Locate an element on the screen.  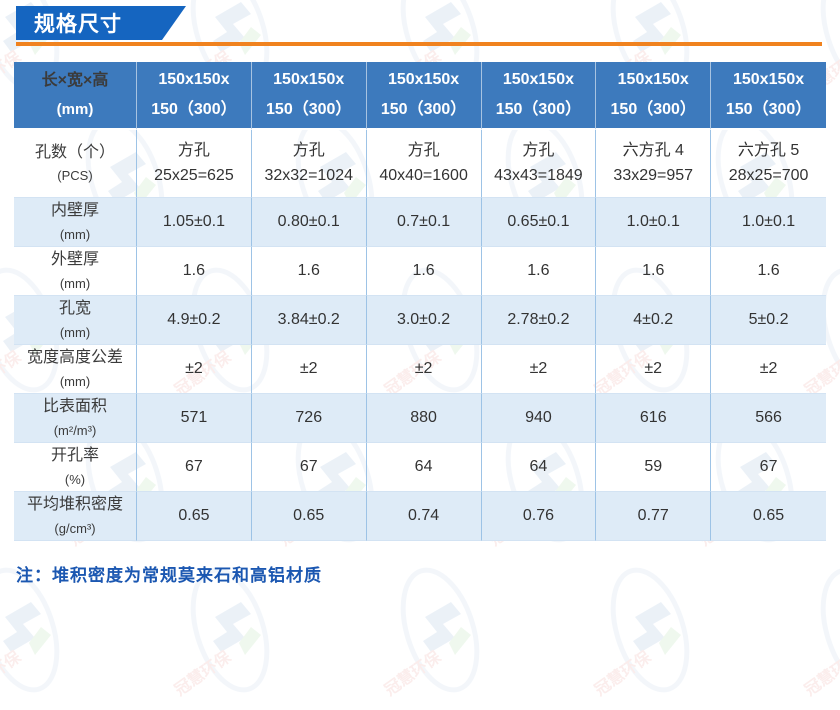
section-title-banner: 规格尺寸 is located at coordinates (101, 23).